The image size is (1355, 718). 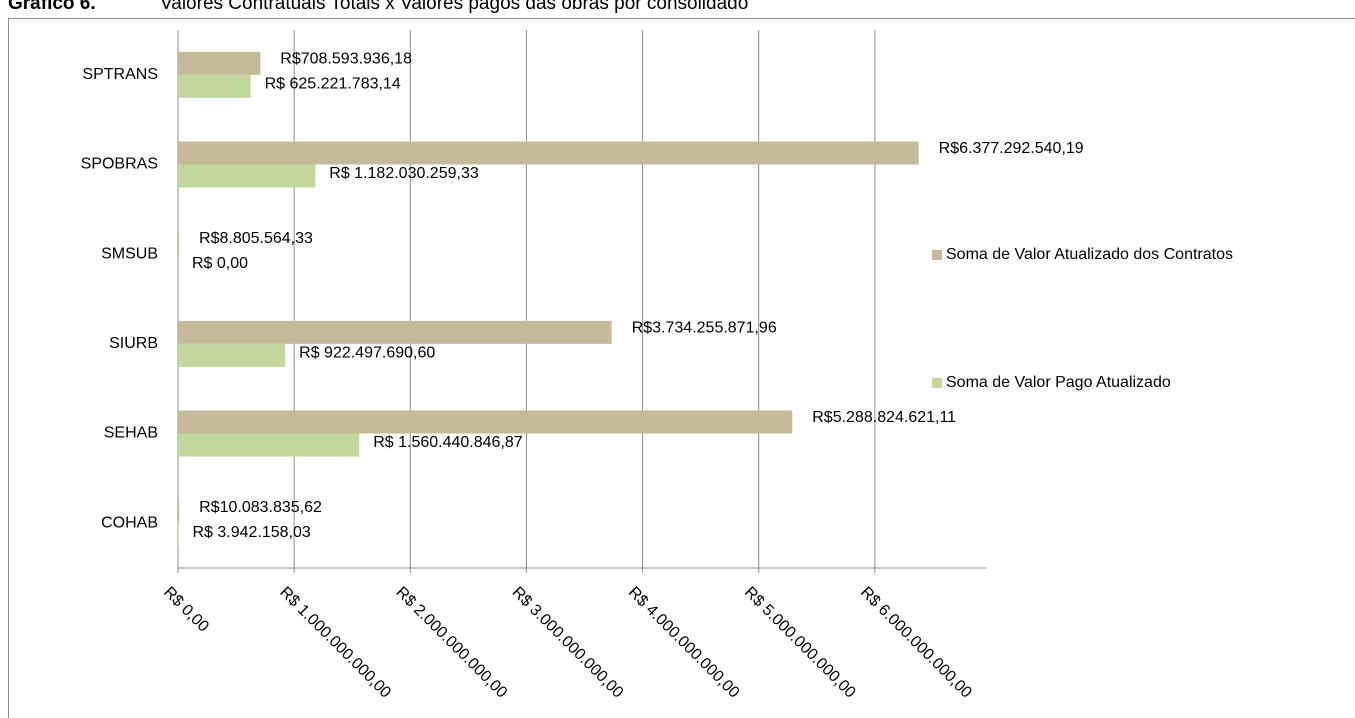 What do you see at coordinates (451, 643) in the screenshot?
I see `x-tick-label: R$ 2.000.000.000,00` at bounding box center [451, 643].